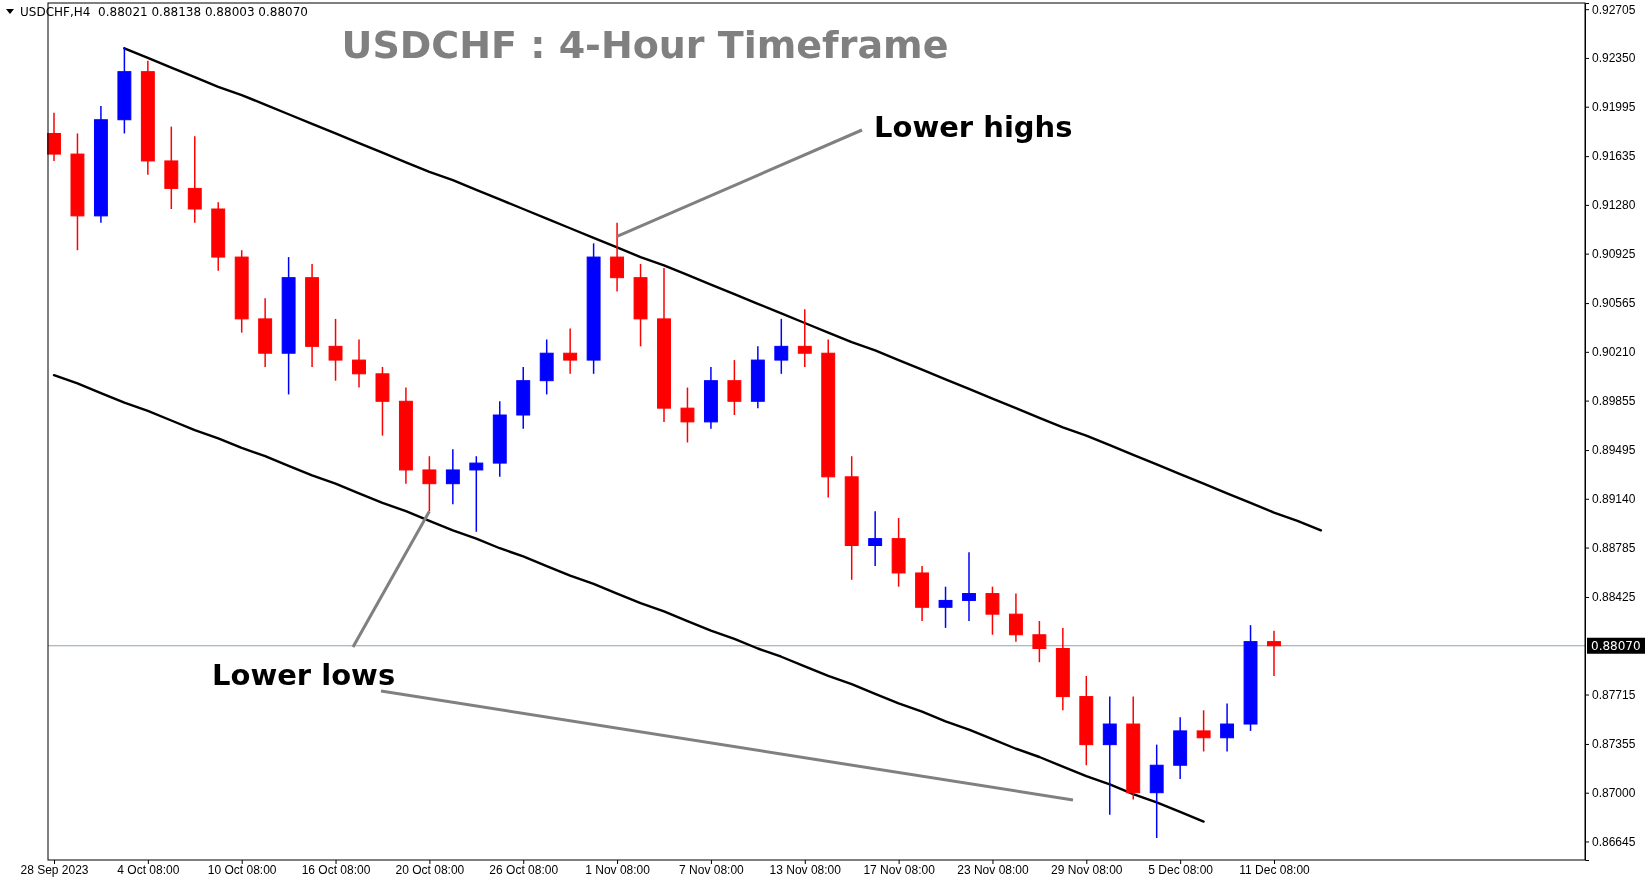 This screenshot has width=1649, height=884. I want to click on annotation: USDCHF,H4 0.88021 0.88138 0.88003 0.88070, so click(164, 12).